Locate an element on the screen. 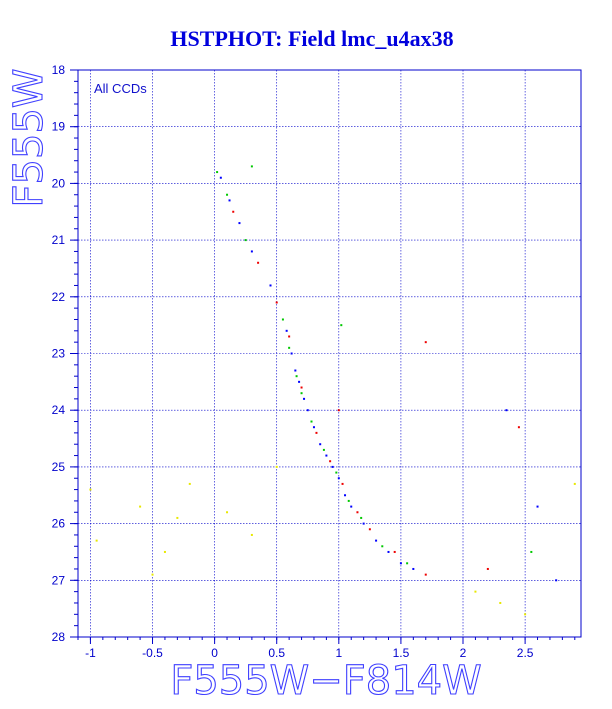  x-tick-label: 0.5 is located at coordinates (276, 653).